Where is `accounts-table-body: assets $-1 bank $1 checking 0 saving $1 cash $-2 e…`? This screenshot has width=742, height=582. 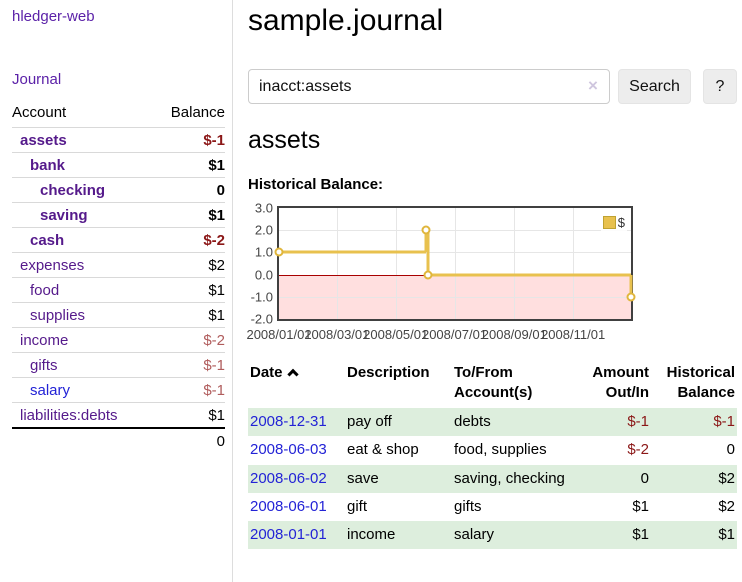 accounts-table-body: assets $-1 bank $1 checking 0 saving $1 cash $-2 e… is located at coordinates (118, 278).